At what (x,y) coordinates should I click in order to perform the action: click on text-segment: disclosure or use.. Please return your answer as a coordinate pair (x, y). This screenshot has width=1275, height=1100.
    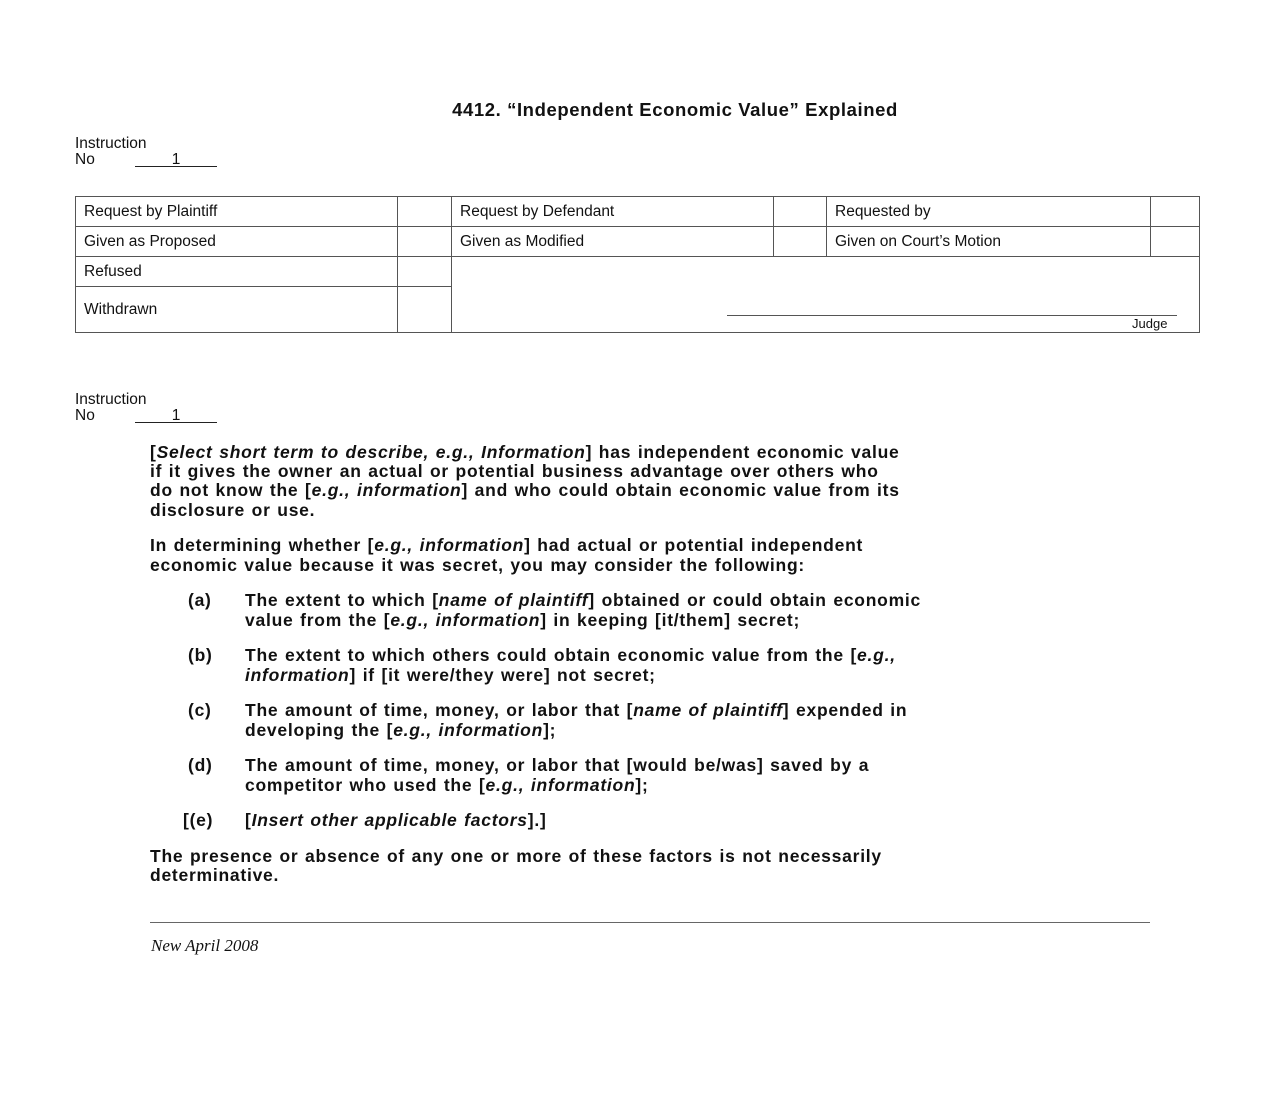
    Looking at the image, I should click on (233, 510).